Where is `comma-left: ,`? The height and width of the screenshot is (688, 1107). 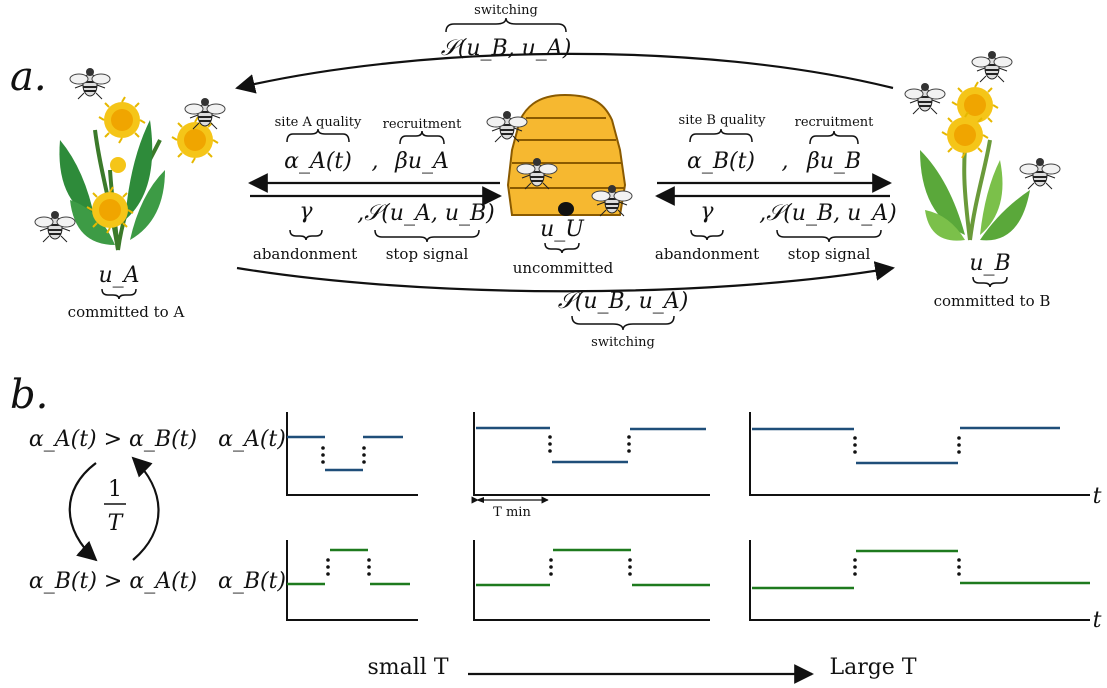 comma-left: , is located at coordinates (375, 161).